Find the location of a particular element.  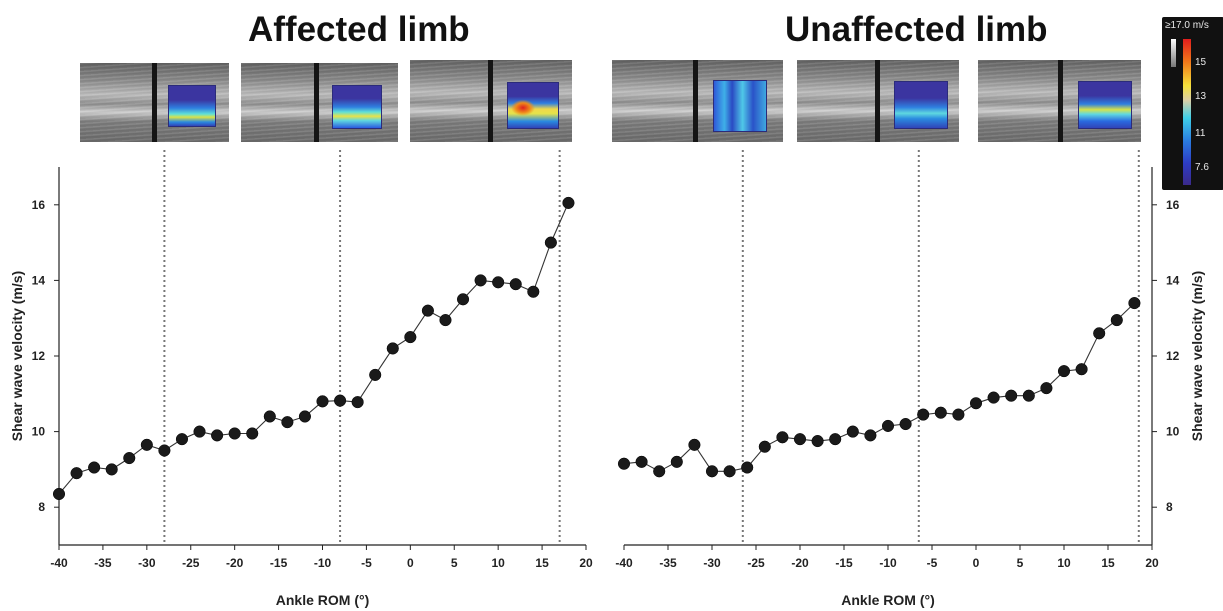

grayscale-bar is located at coordinates (1173, 53).